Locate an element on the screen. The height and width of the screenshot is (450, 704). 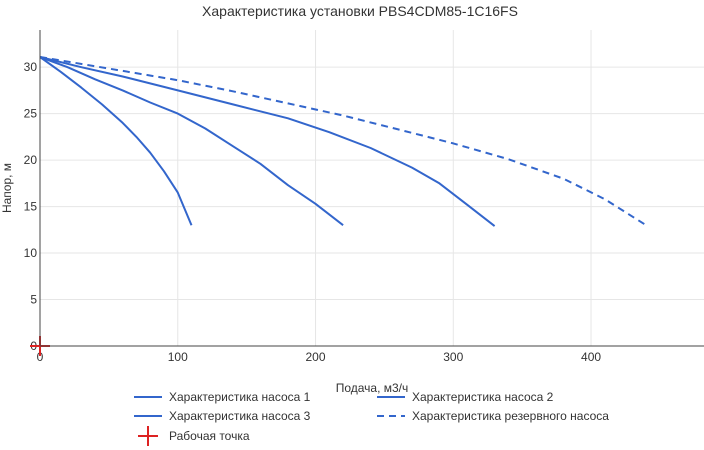
legend-label-pump-3: Характеристика насоса 3 is located at coordinates (240, 416).